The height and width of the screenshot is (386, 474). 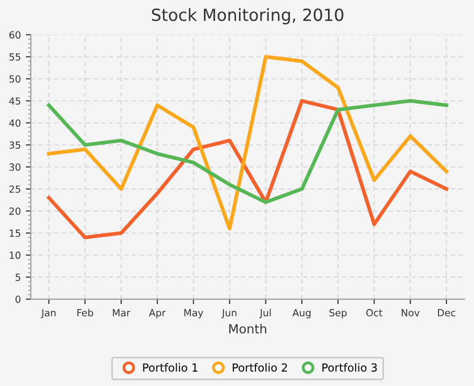 What do you see at coordinates (247, 329) in the screenshot?
I see `x-axis-title: Month` at bounding box center [247, 329].